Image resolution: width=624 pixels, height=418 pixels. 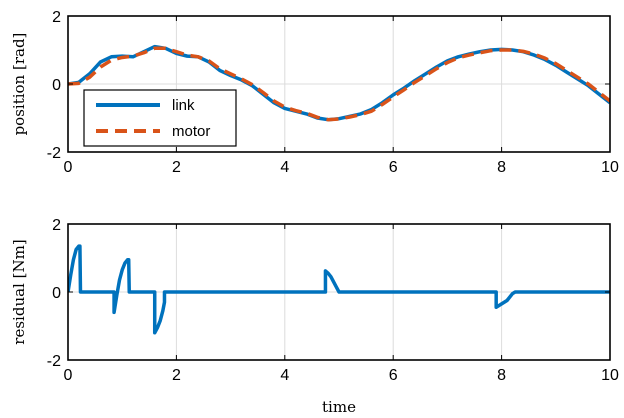 What do you see at coordinates (19, 84) in the screenshot?
I see `position-ylabel: position [rad]` at bounding box center [19, 84].